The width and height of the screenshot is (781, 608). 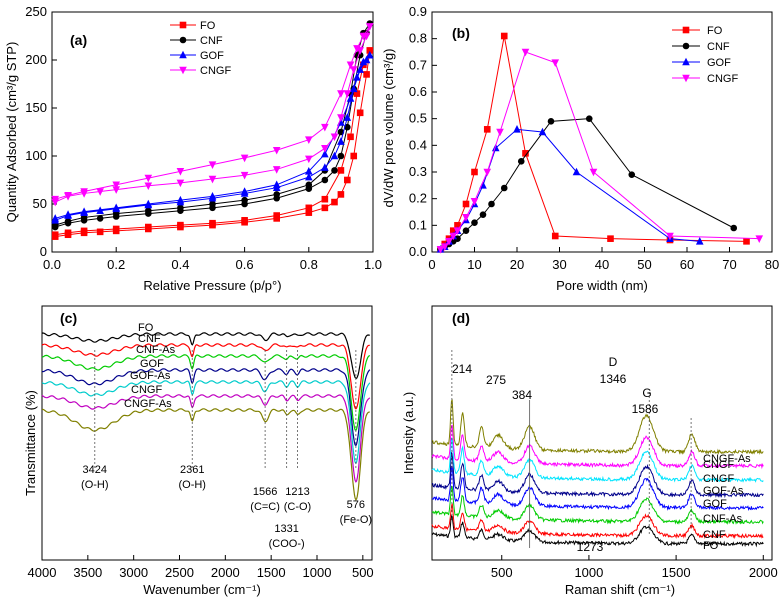 I want to click on x-tick-label: 500, so click(x=363, y=572).